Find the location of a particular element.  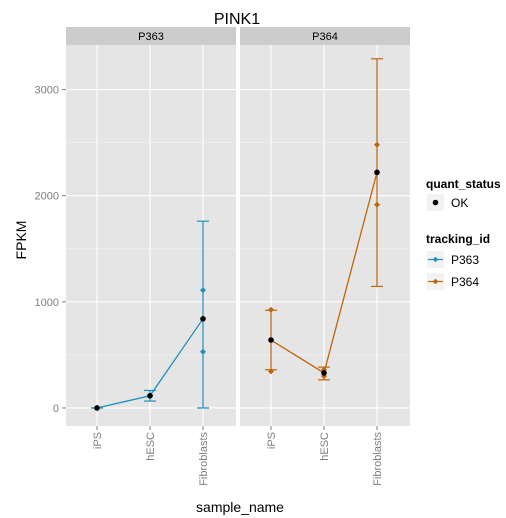

legend-ok-point is located at coordinates (435, 202).